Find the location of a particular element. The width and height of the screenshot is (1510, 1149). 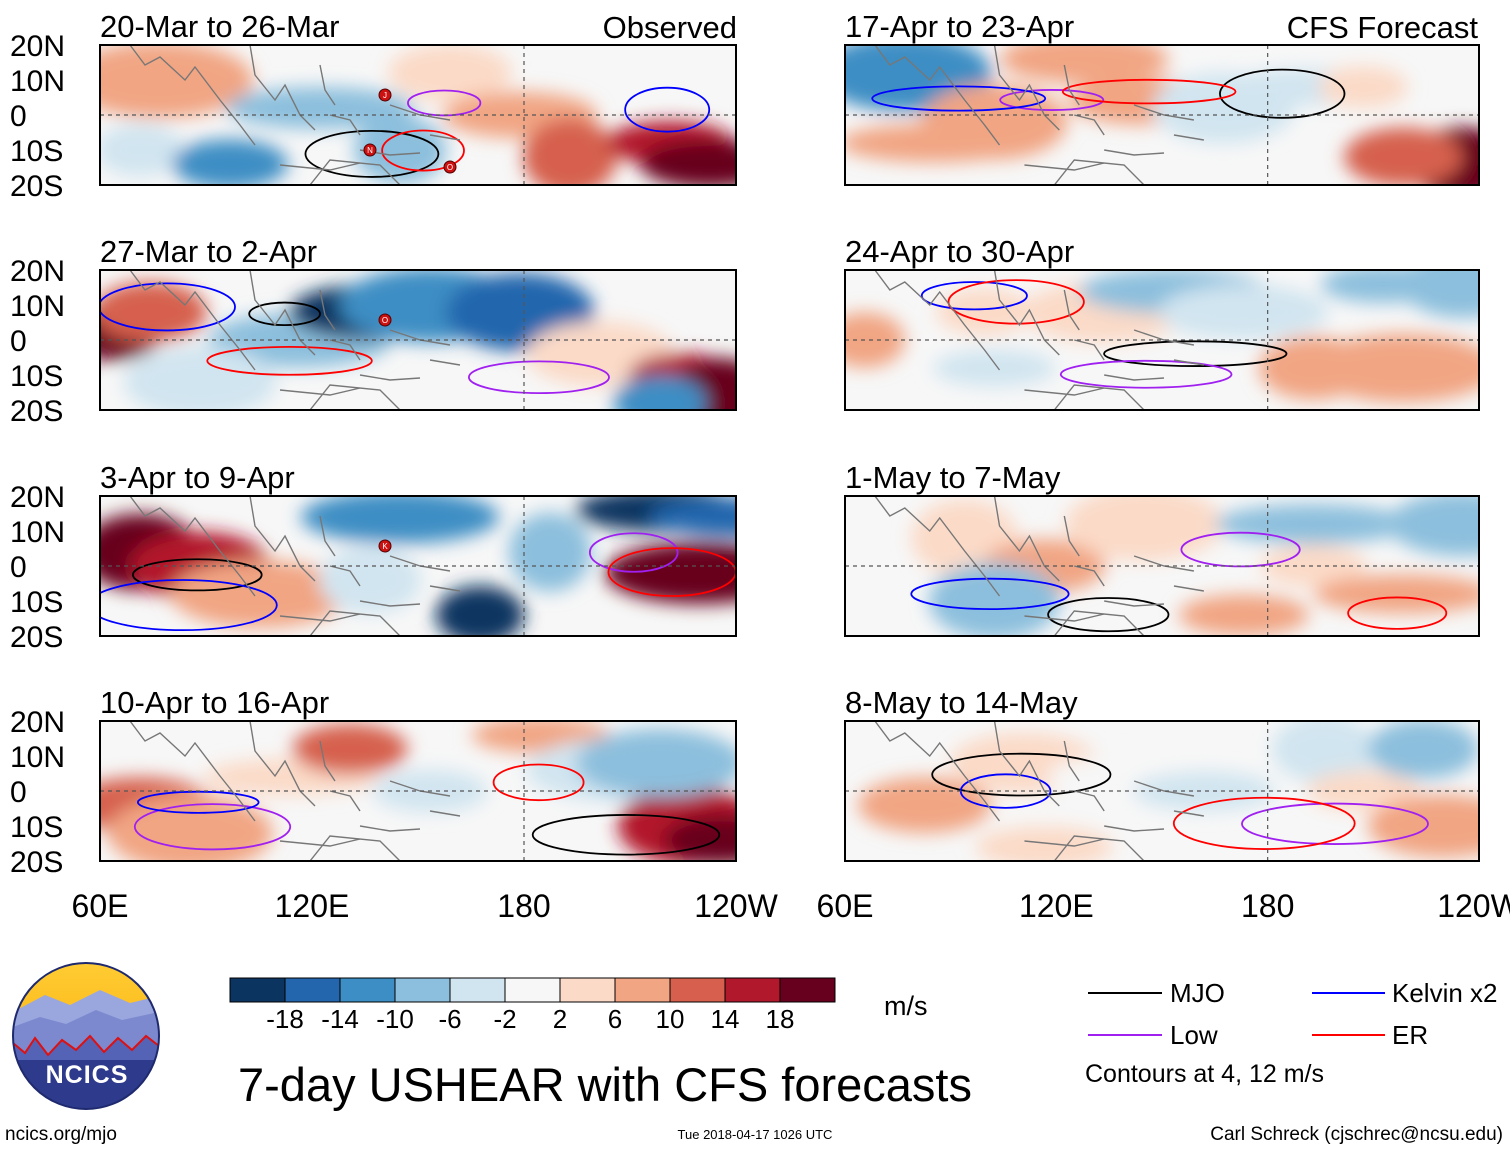

panel-title: 8-May to 14-May is located at coordinates (961, 702).